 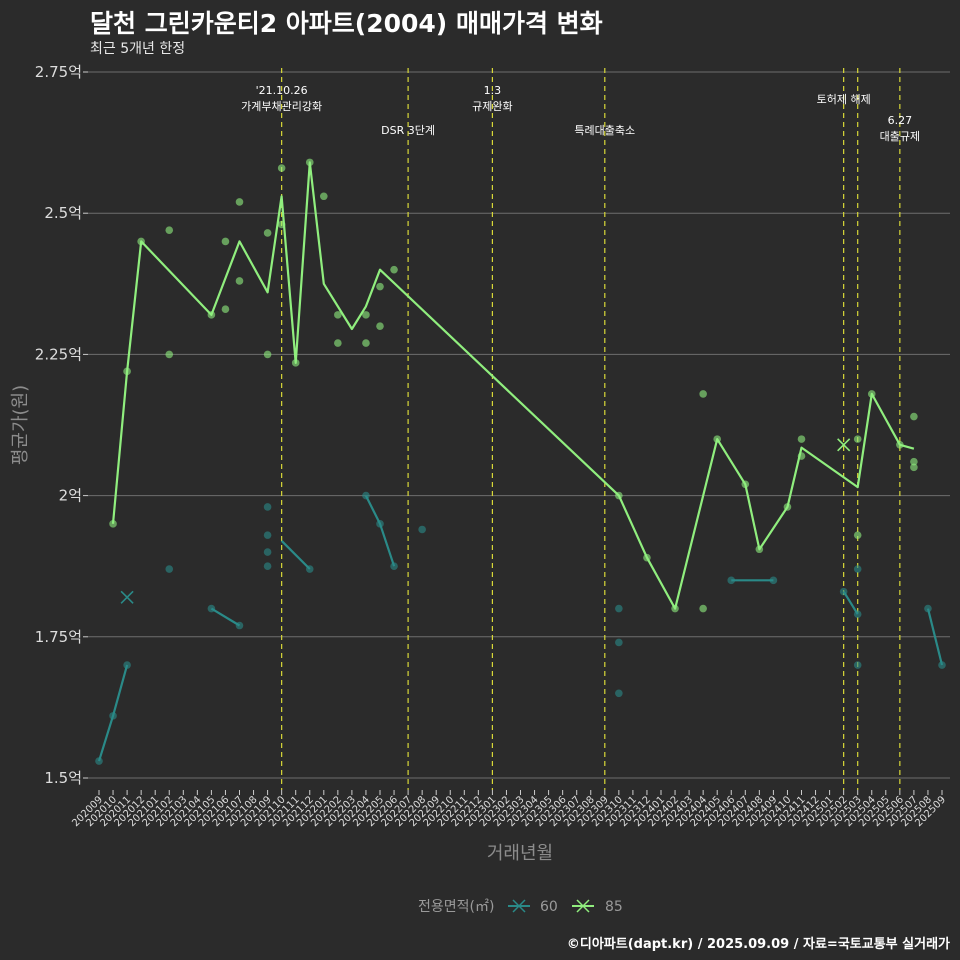 I want to click on legend-label-60: 60, so click(x=549, y=907).